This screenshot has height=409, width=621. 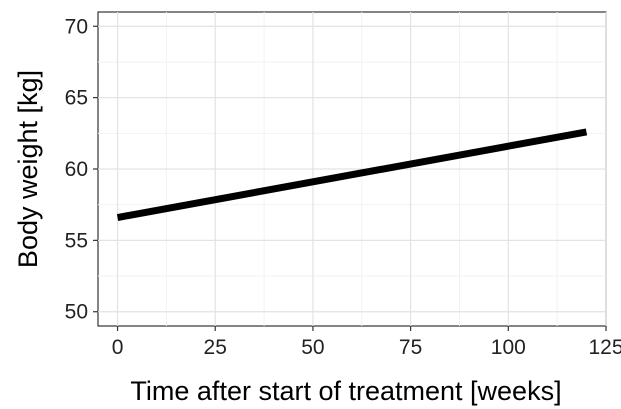 What do you see at coordinates (345, 391) in the screenshot?
I see `x-axis-title: Time after start of treatment [weeks]` at bounding box center [345, 391].